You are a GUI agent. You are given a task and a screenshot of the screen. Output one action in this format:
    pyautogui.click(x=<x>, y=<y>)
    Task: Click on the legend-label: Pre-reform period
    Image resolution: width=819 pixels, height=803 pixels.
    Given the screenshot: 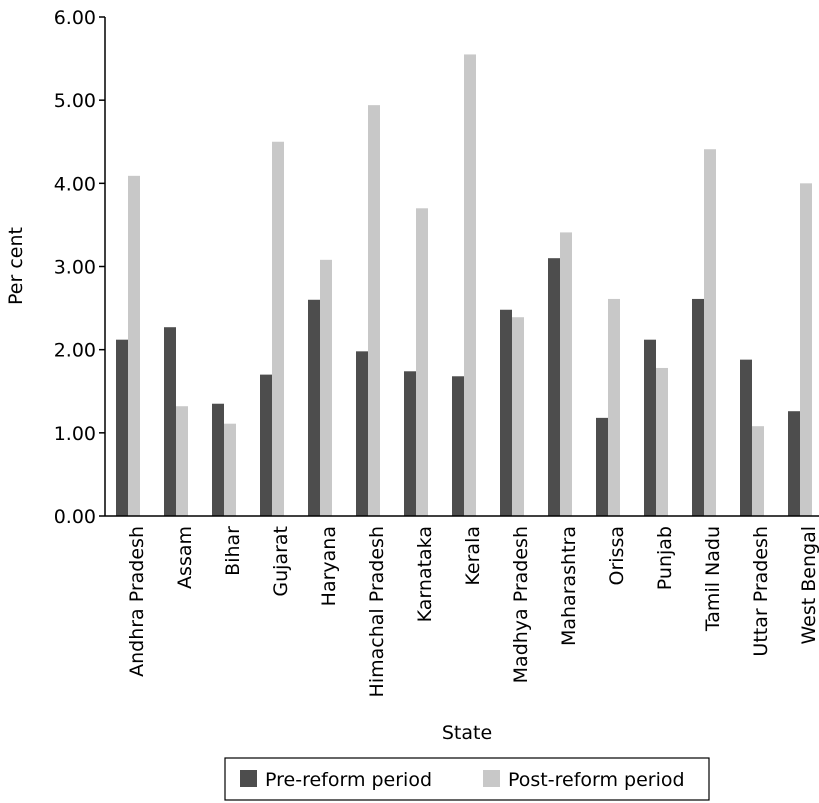 What is the action you would take?
    pyautogui.click(x=348, y=780)
    